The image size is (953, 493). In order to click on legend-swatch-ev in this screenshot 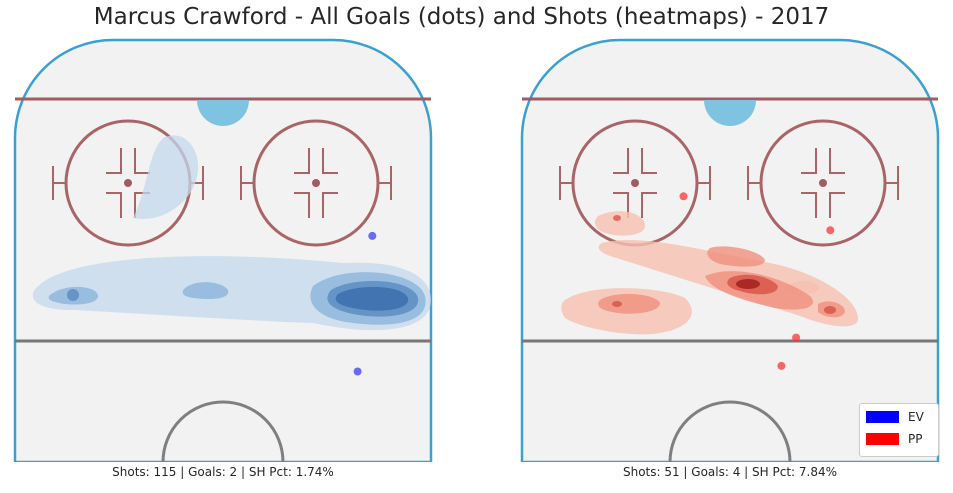, I will do `click(882, 416)`.